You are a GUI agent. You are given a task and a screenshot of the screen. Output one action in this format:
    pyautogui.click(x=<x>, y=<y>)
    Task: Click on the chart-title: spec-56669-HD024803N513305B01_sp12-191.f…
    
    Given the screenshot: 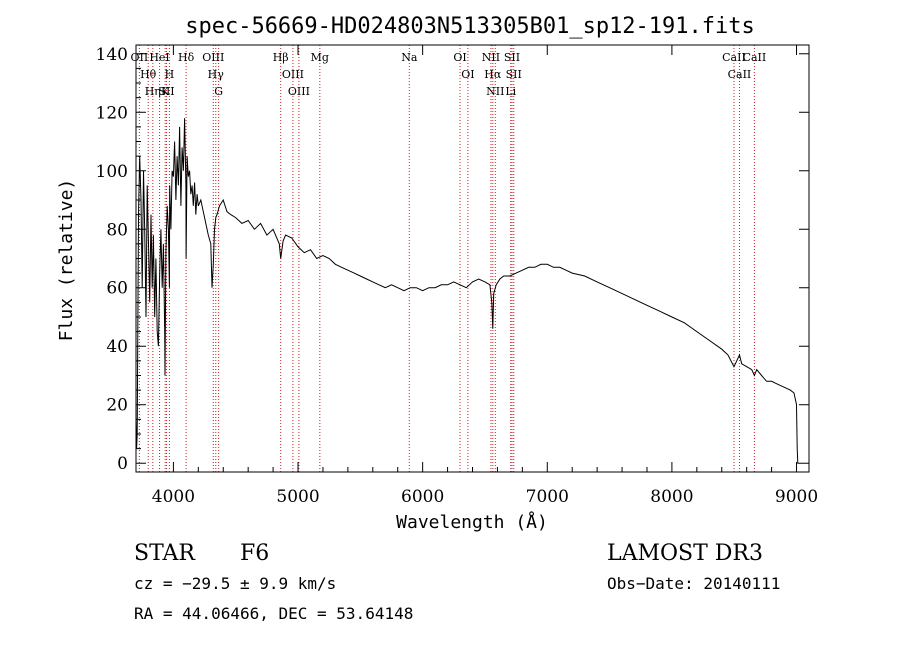 What is the action you would take?
    pyautogui.click(x=470, y=26)
    